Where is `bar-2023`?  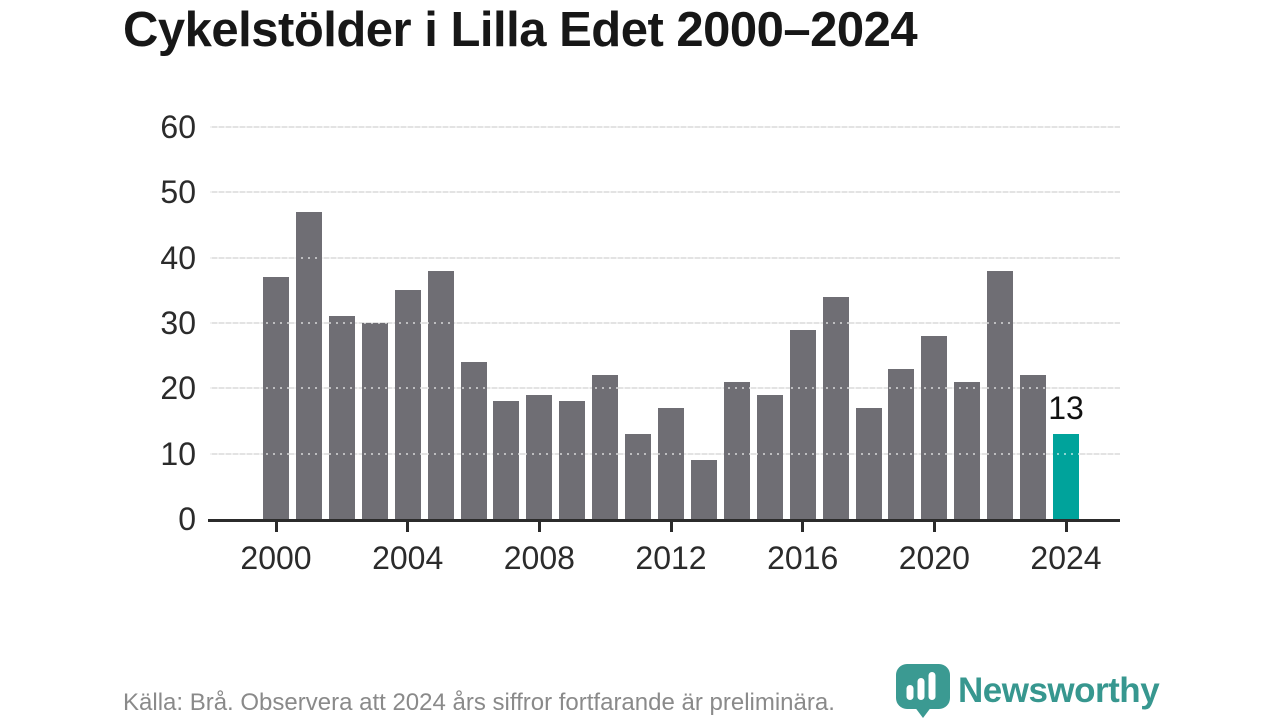 bar-2023 is located at coordinates (1033, 447).